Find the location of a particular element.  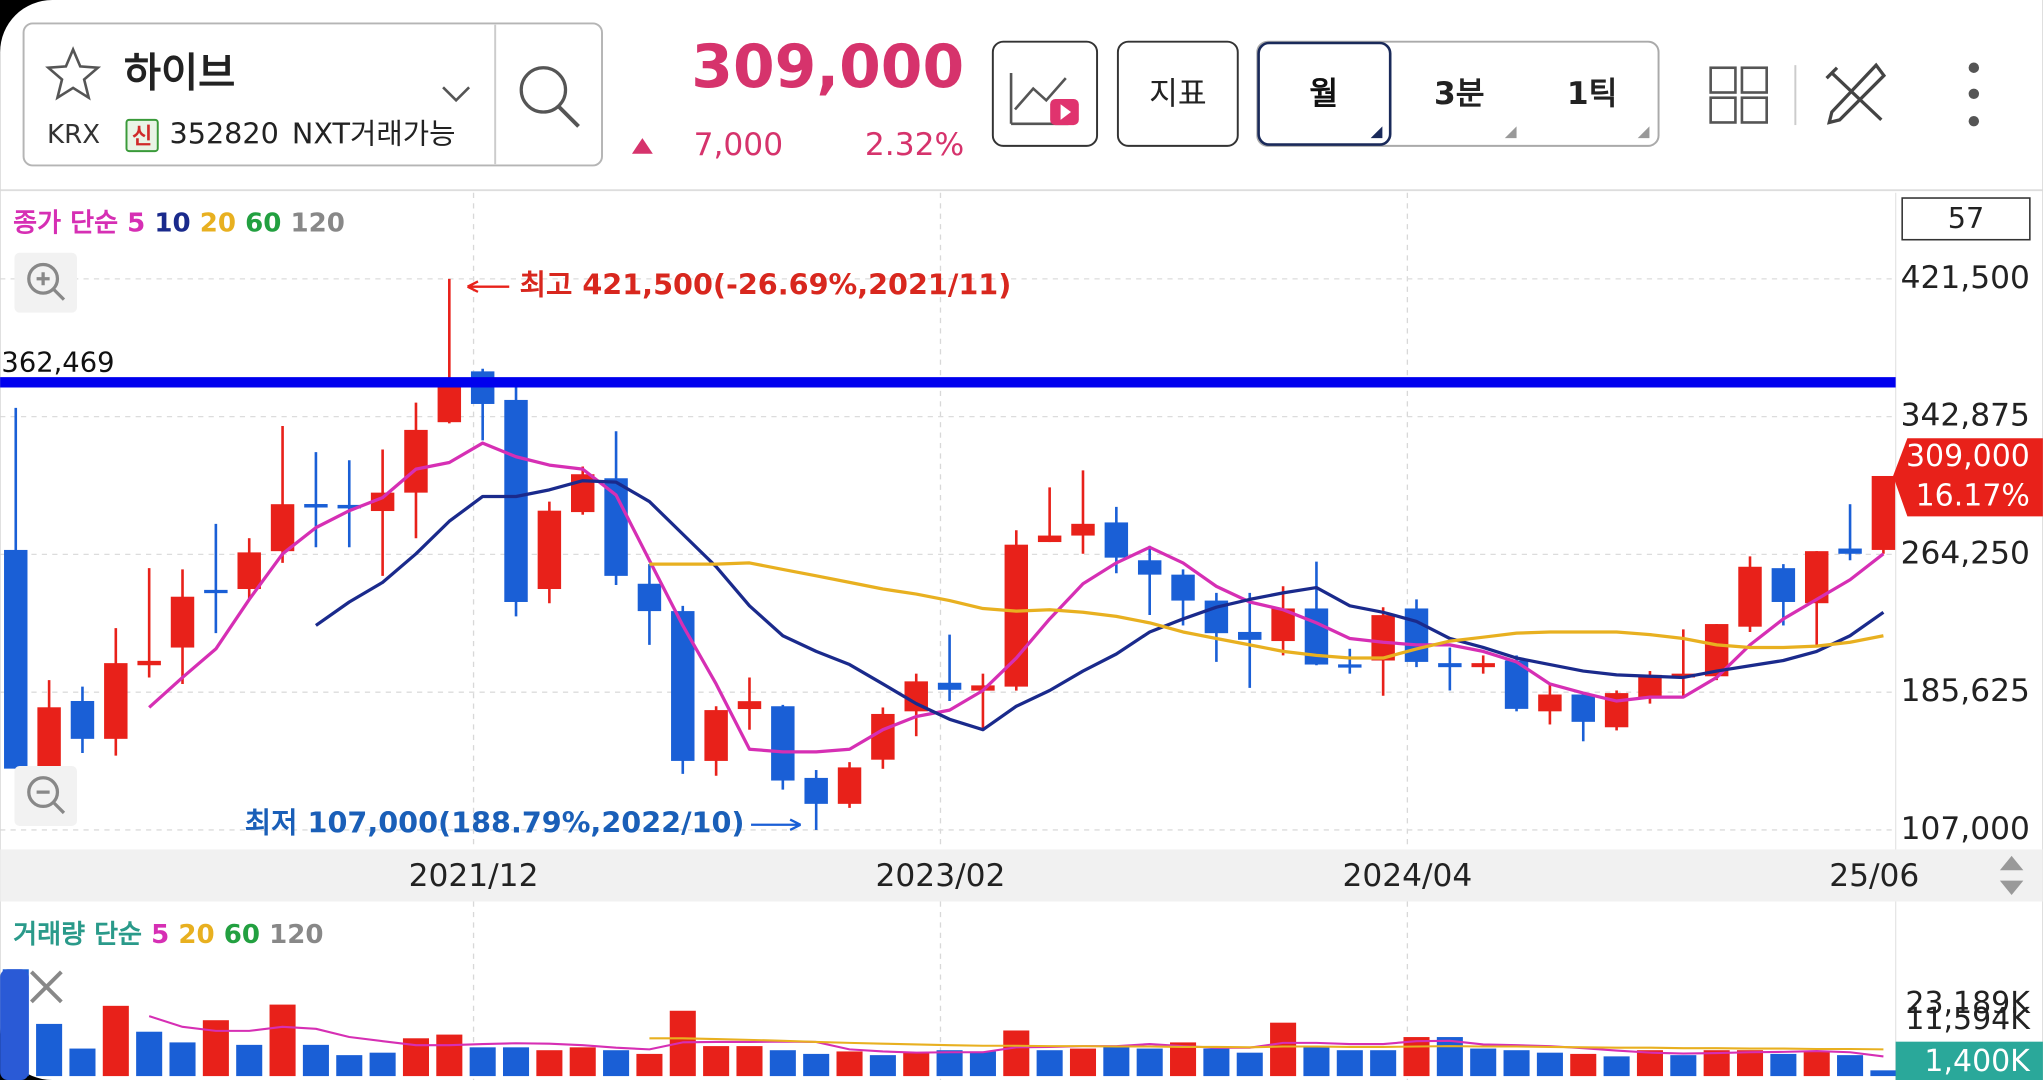

x-tick-label: 25/06 is located at coordinates (1874, 876).